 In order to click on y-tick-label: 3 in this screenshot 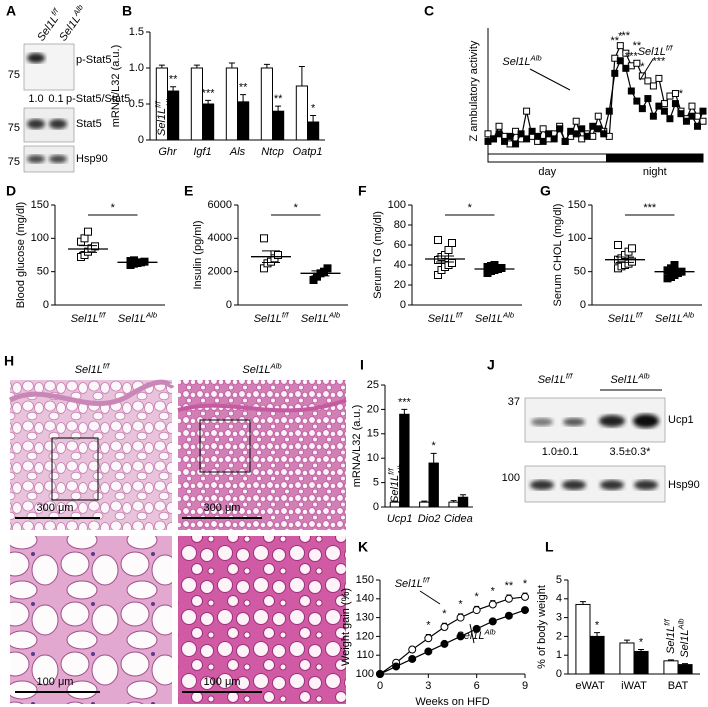, I will do `click(559, 618)`.